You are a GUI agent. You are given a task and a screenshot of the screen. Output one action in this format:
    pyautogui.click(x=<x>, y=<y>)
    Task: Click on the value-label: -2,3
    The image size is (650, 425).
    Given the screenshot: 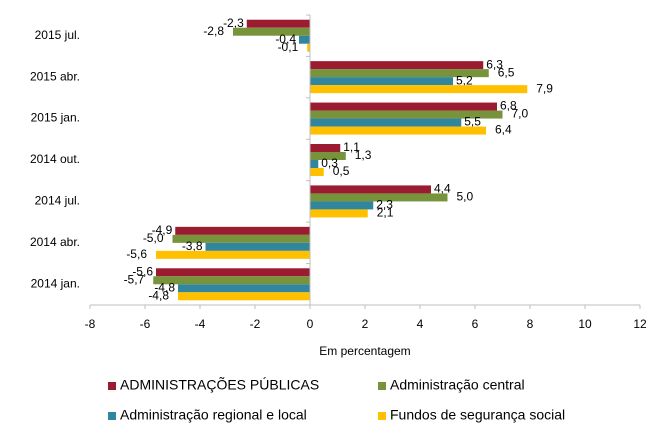 What is the action you would take?
    pyautogui.click(x=233, y=23)
    